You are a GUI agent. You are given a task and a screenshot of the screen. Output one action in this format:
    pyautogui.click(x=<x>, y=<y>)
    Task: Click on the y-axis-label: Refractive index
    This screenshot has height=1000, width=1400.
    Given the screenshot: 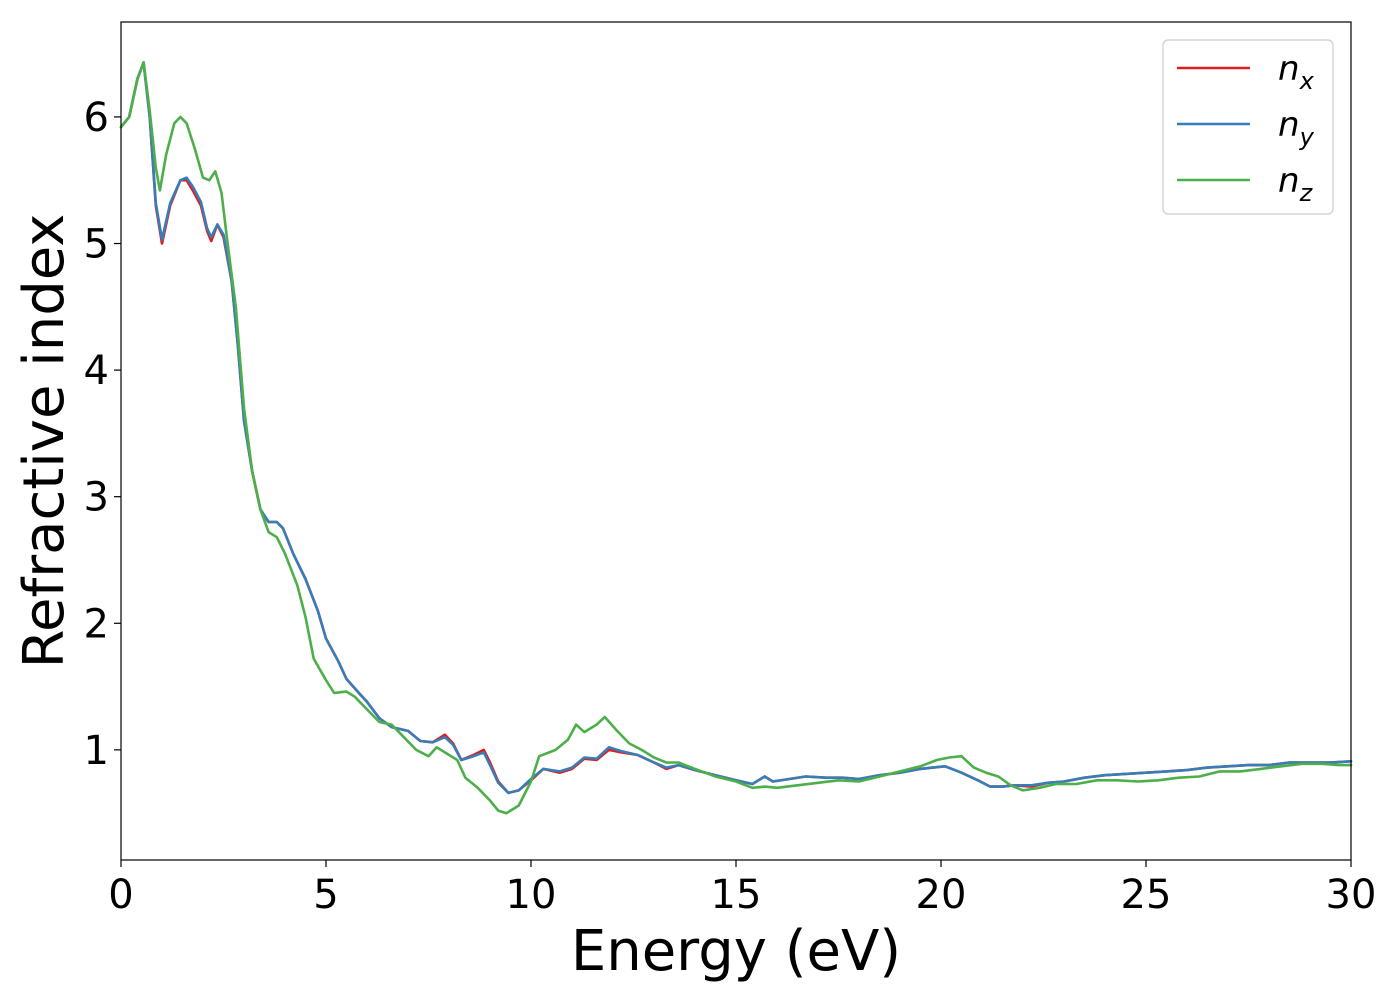 What is the action you would take?
    pyautogui.click(x=44, y=441)
    